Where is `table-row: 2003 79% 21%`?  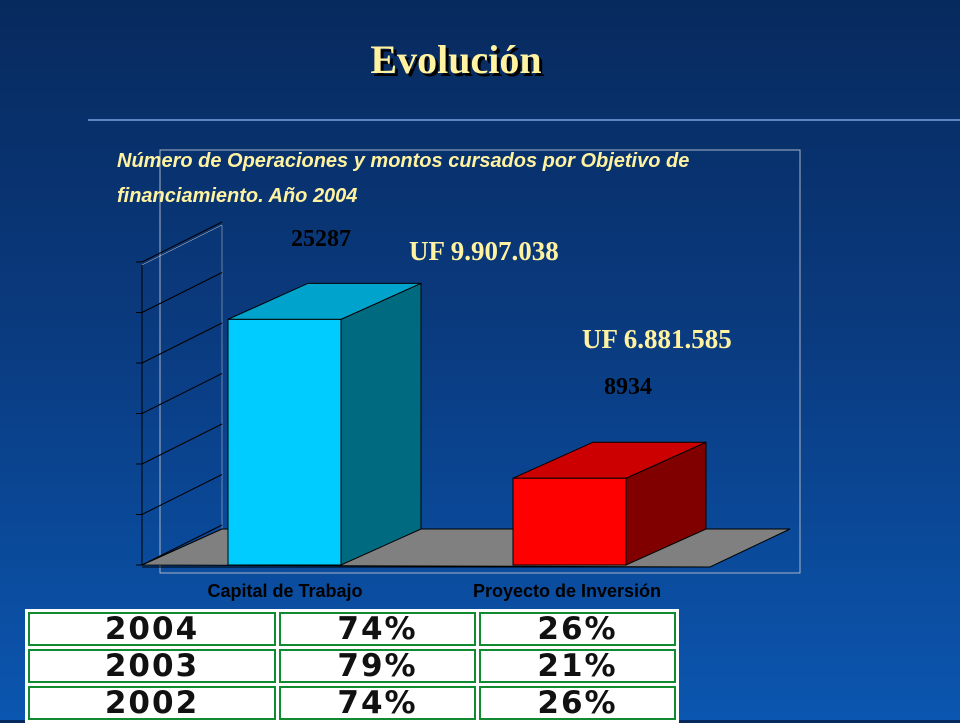
table-row: 2003 79% 21% is located at coordinates (352, 666).